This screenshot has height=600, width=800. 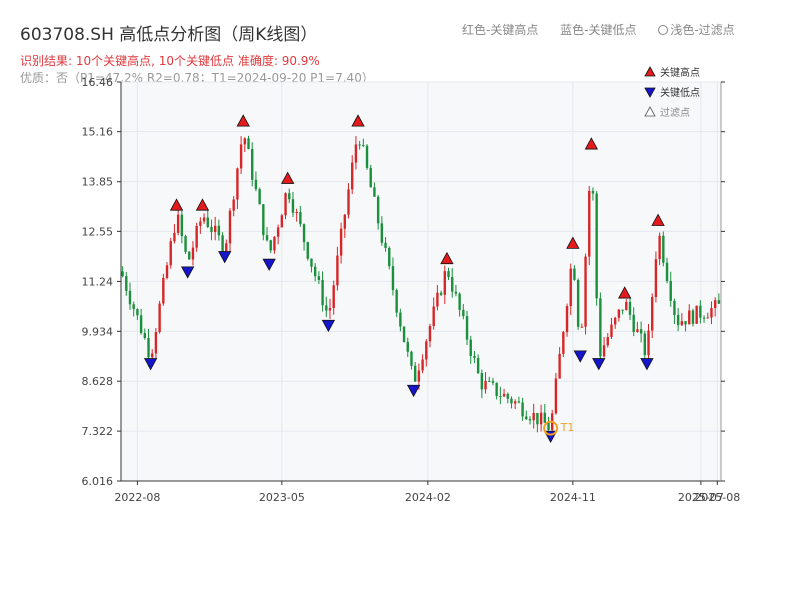 I want to click on legend-light-filtered: 浅色-过滤点, so click(x=705, y=30).